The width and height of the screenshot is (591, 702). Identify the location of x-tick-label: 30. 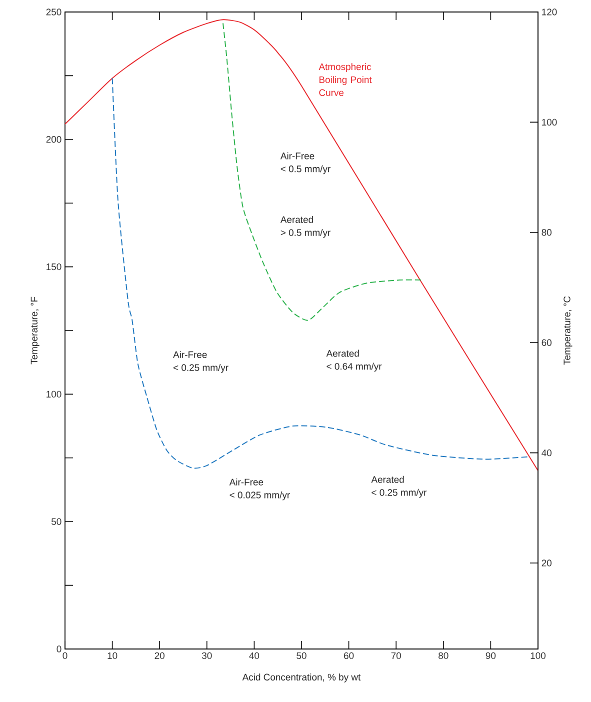
(207, 656).